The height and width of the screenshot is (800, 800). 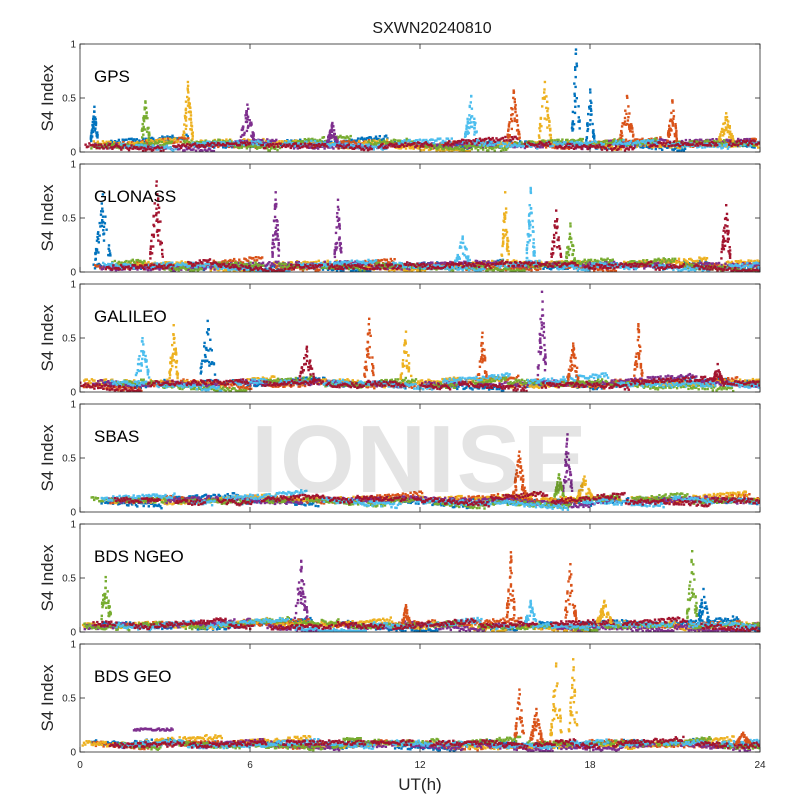 What do you see at coordinates (431, 28) in the screenshot?
I see `figure-title: SXWN20240810` at bounding box center [431, 28].